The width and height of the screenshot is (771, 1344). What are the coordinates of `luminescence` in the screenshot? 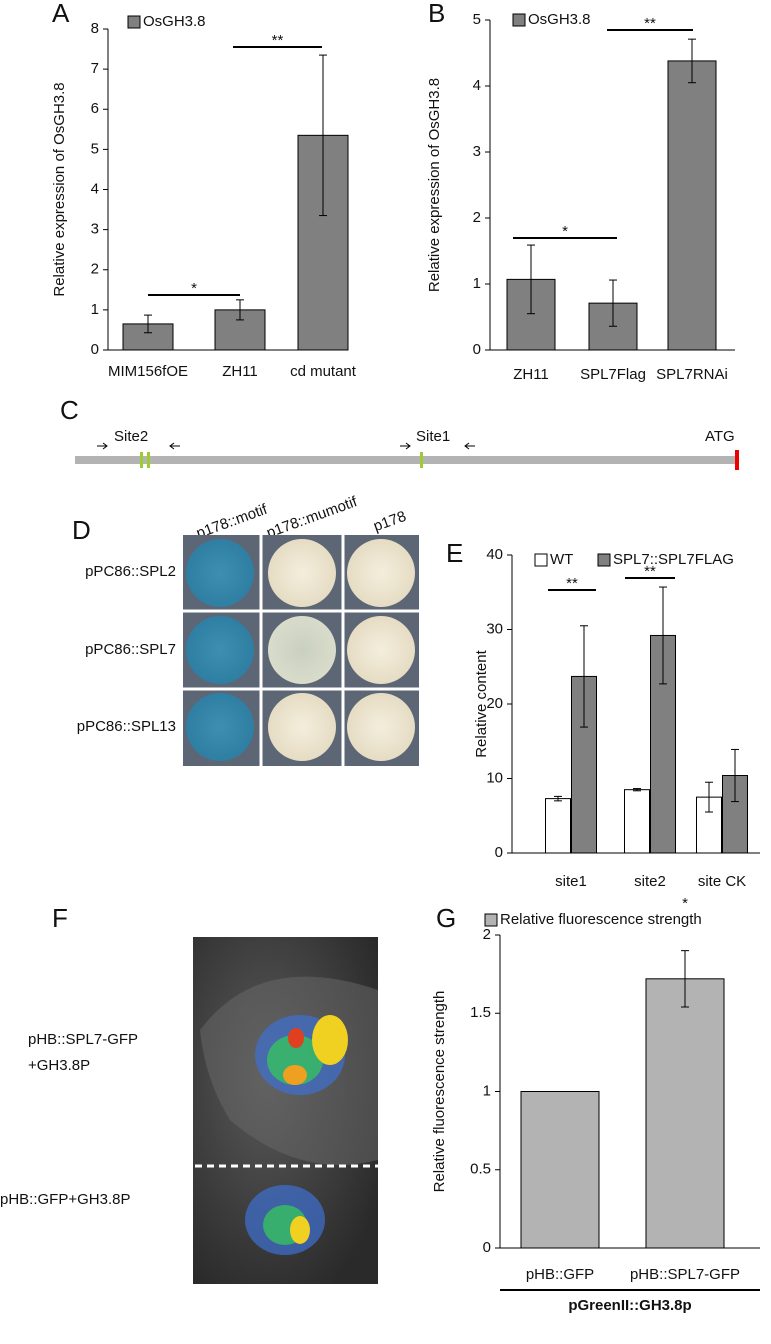 It's located at (296, 1135).